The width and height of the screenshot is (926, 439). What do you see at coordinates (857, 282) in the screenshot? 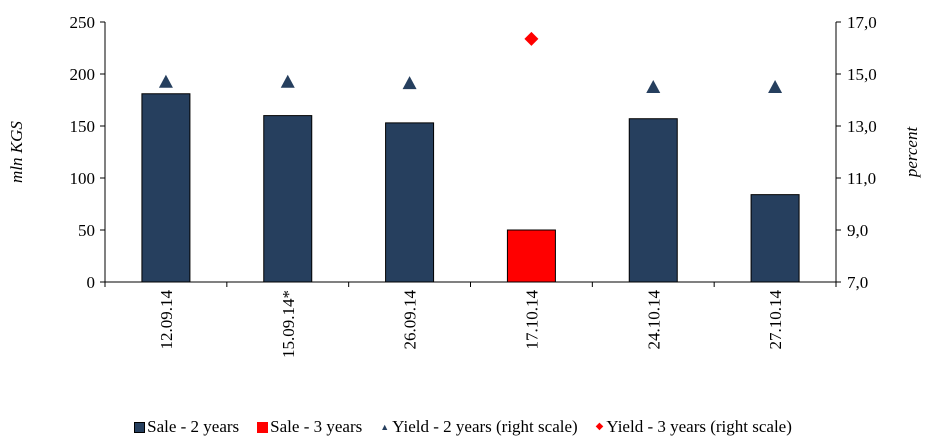
I see `right-tick-label: 7,0` at bounding box center [857, 282].